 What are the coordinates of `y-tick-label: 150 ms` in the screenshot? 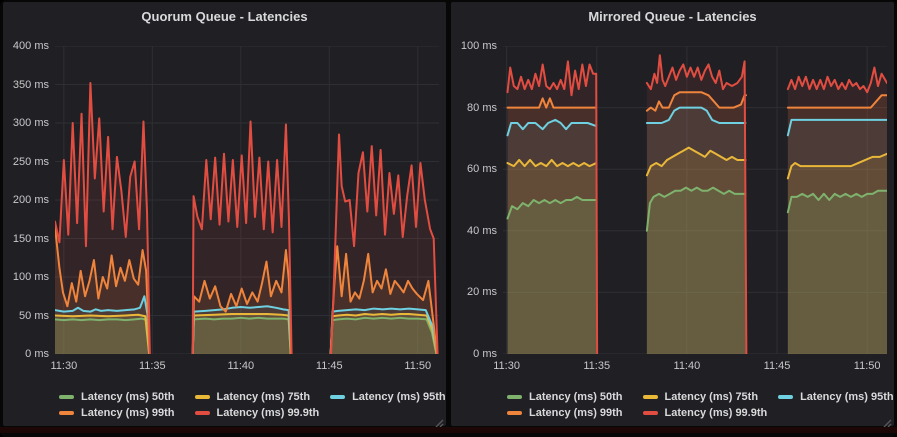 It's located at (30, 238).